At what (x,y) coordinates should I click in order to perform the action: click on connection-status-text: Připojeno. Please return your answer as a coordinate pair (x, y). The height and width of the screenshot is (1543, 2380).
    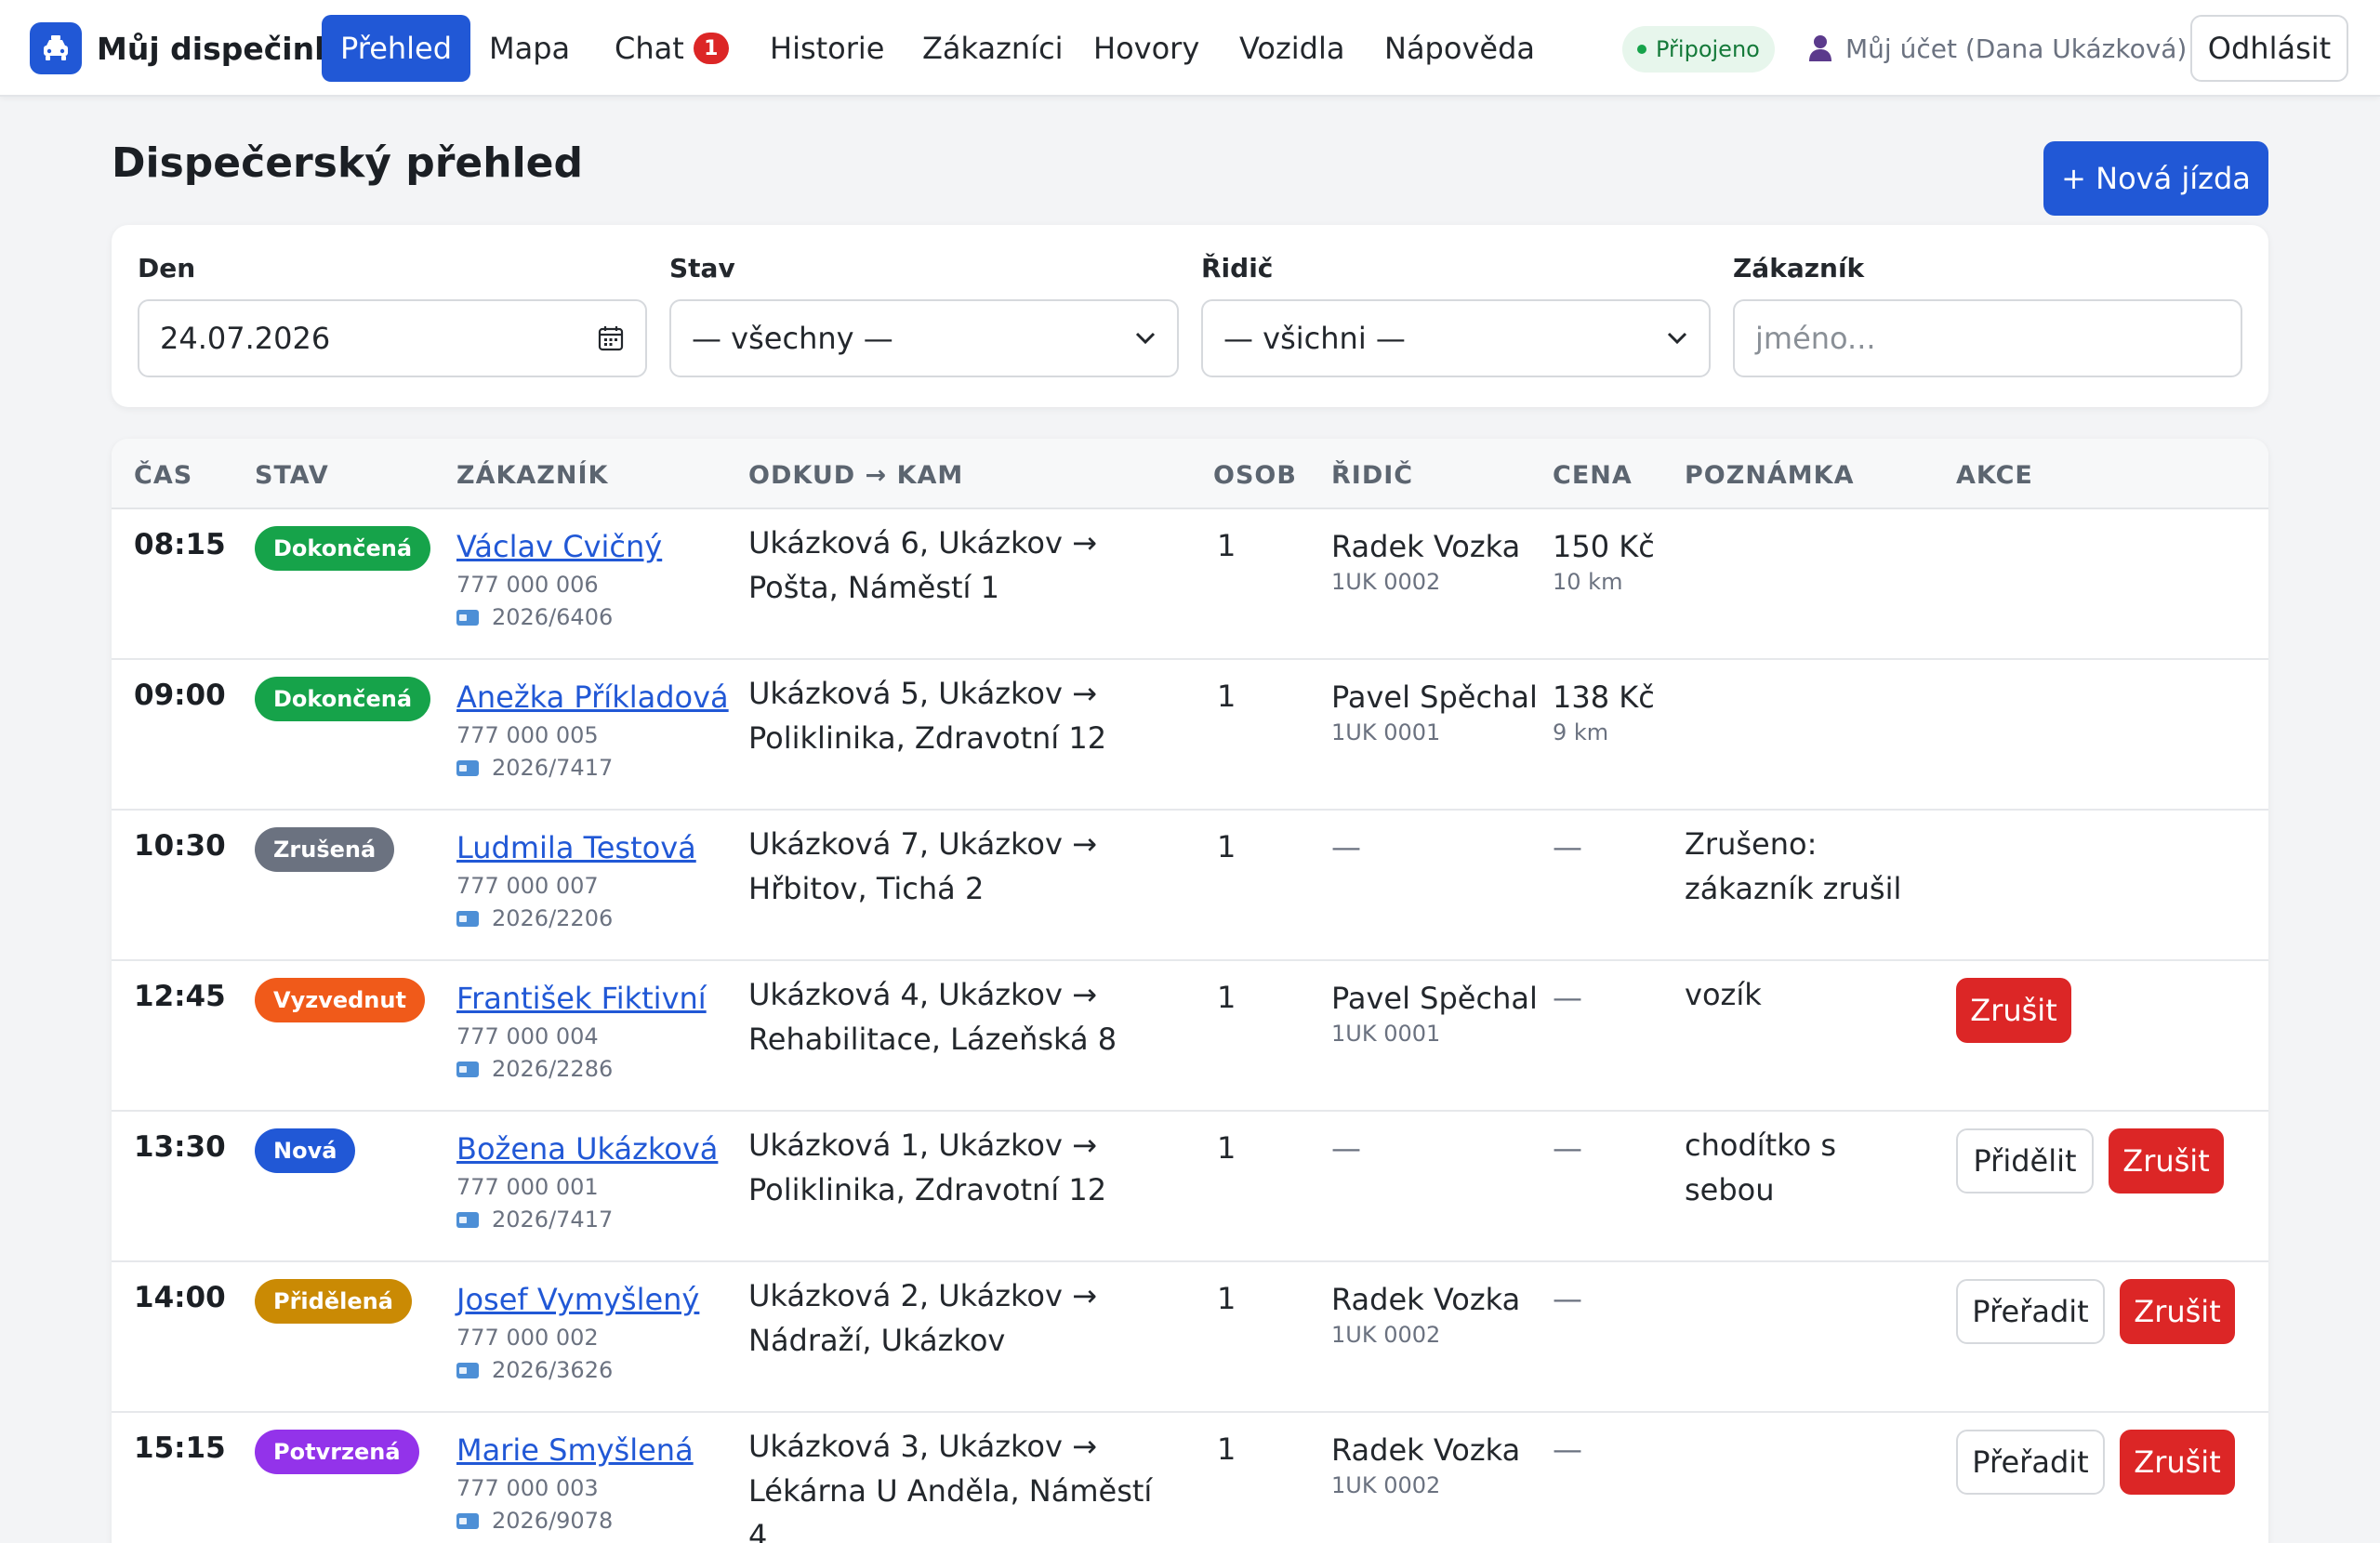
    Looking at the image, I should click on (1708, 49).